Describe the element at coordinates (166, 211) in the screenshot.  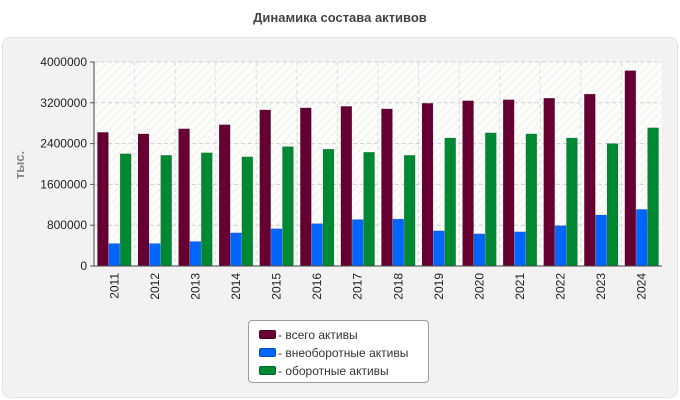
I see `bar-current-assets-2012` at that location.